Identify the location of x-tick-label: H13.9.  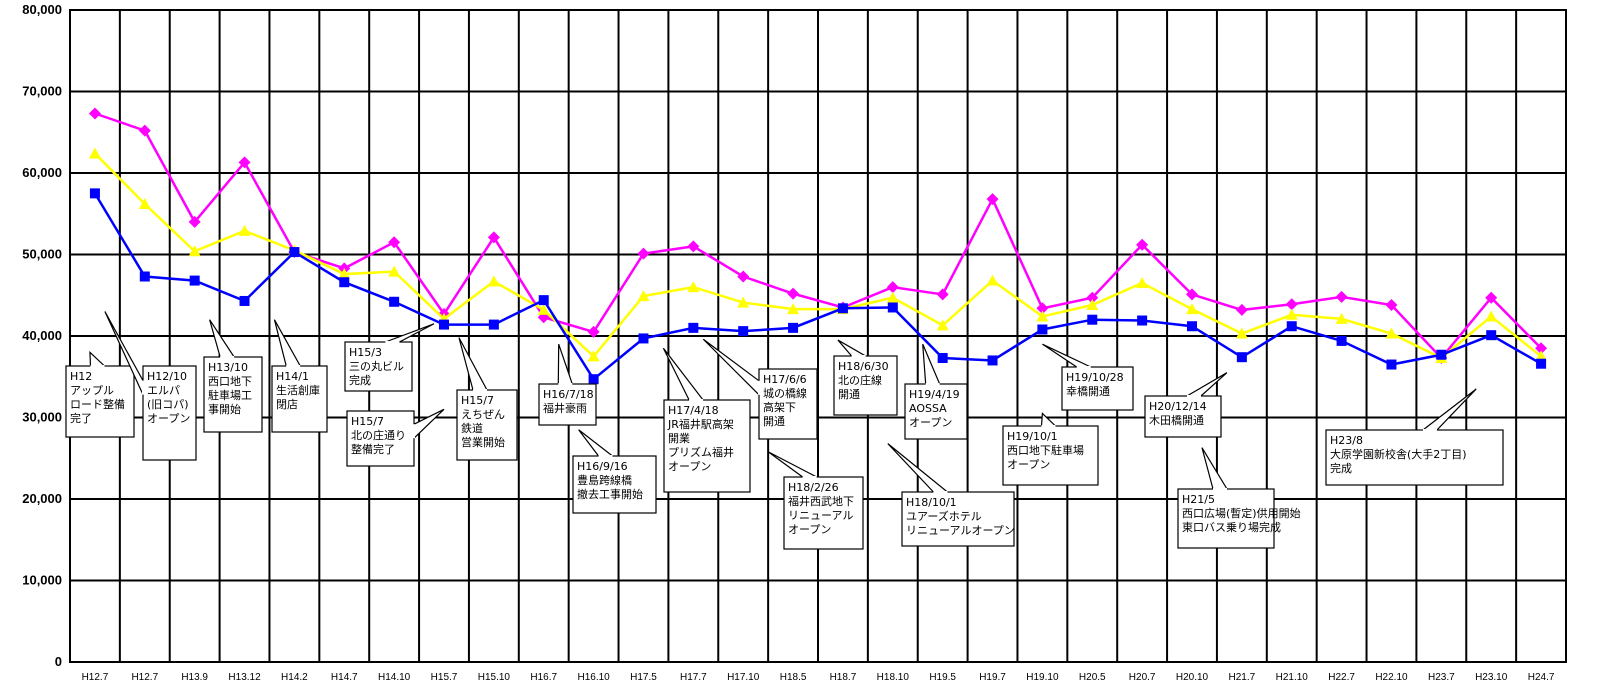
(194, 677).